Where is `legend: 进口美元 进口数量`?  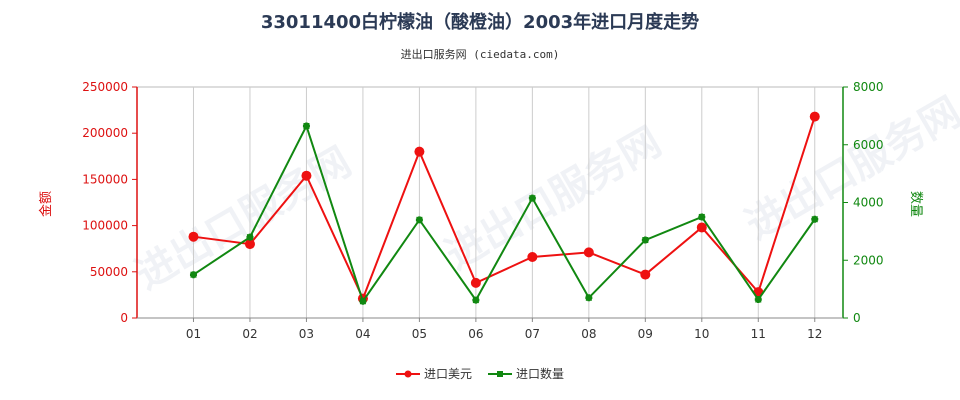 legend: 进口美元 进口数量 is located at coordinates (480, 373).